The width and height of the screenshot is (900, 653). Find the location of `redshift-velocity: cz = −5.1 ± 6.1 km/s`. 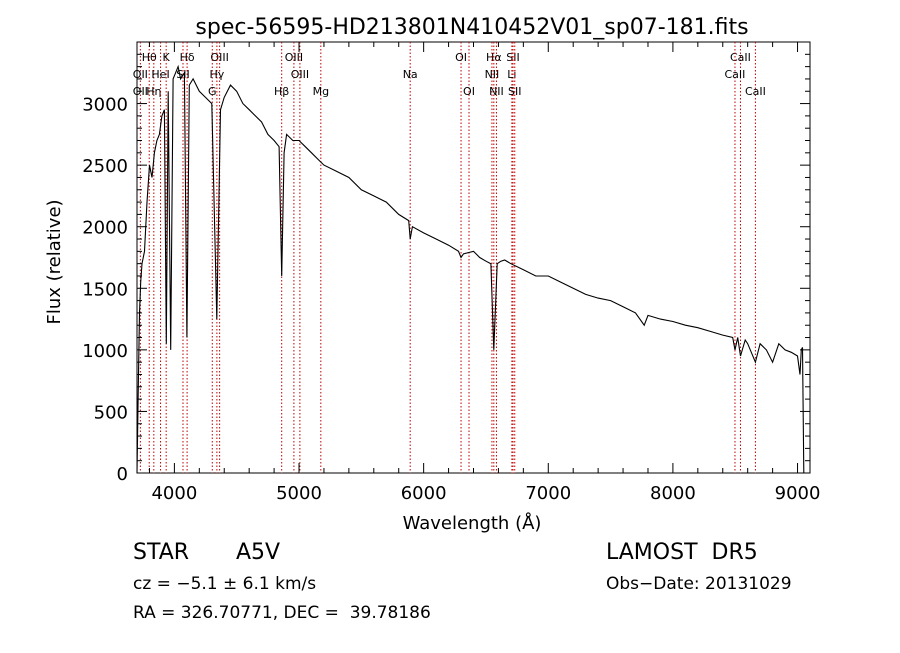

redshift-velocity: cz = −5.1 ± 6.1 km/s is located at coordinates (225, 584).